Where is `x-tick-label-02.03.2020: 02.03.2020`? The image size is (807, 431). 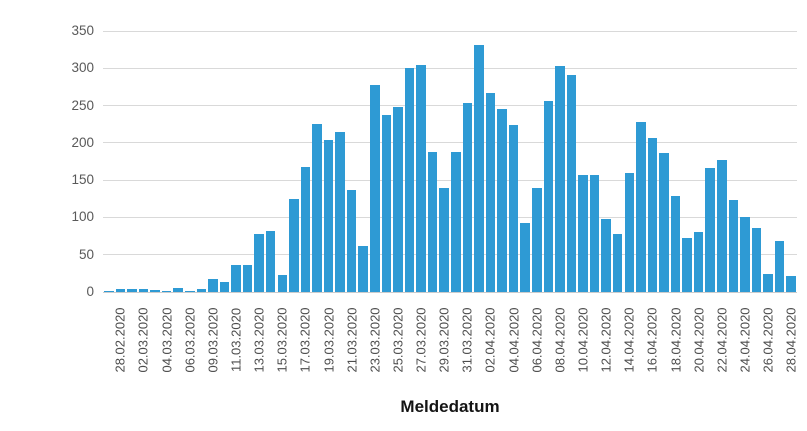 x-tick-label-02.03.2020: 02.03.2020 is located at coordinates (143, 340).